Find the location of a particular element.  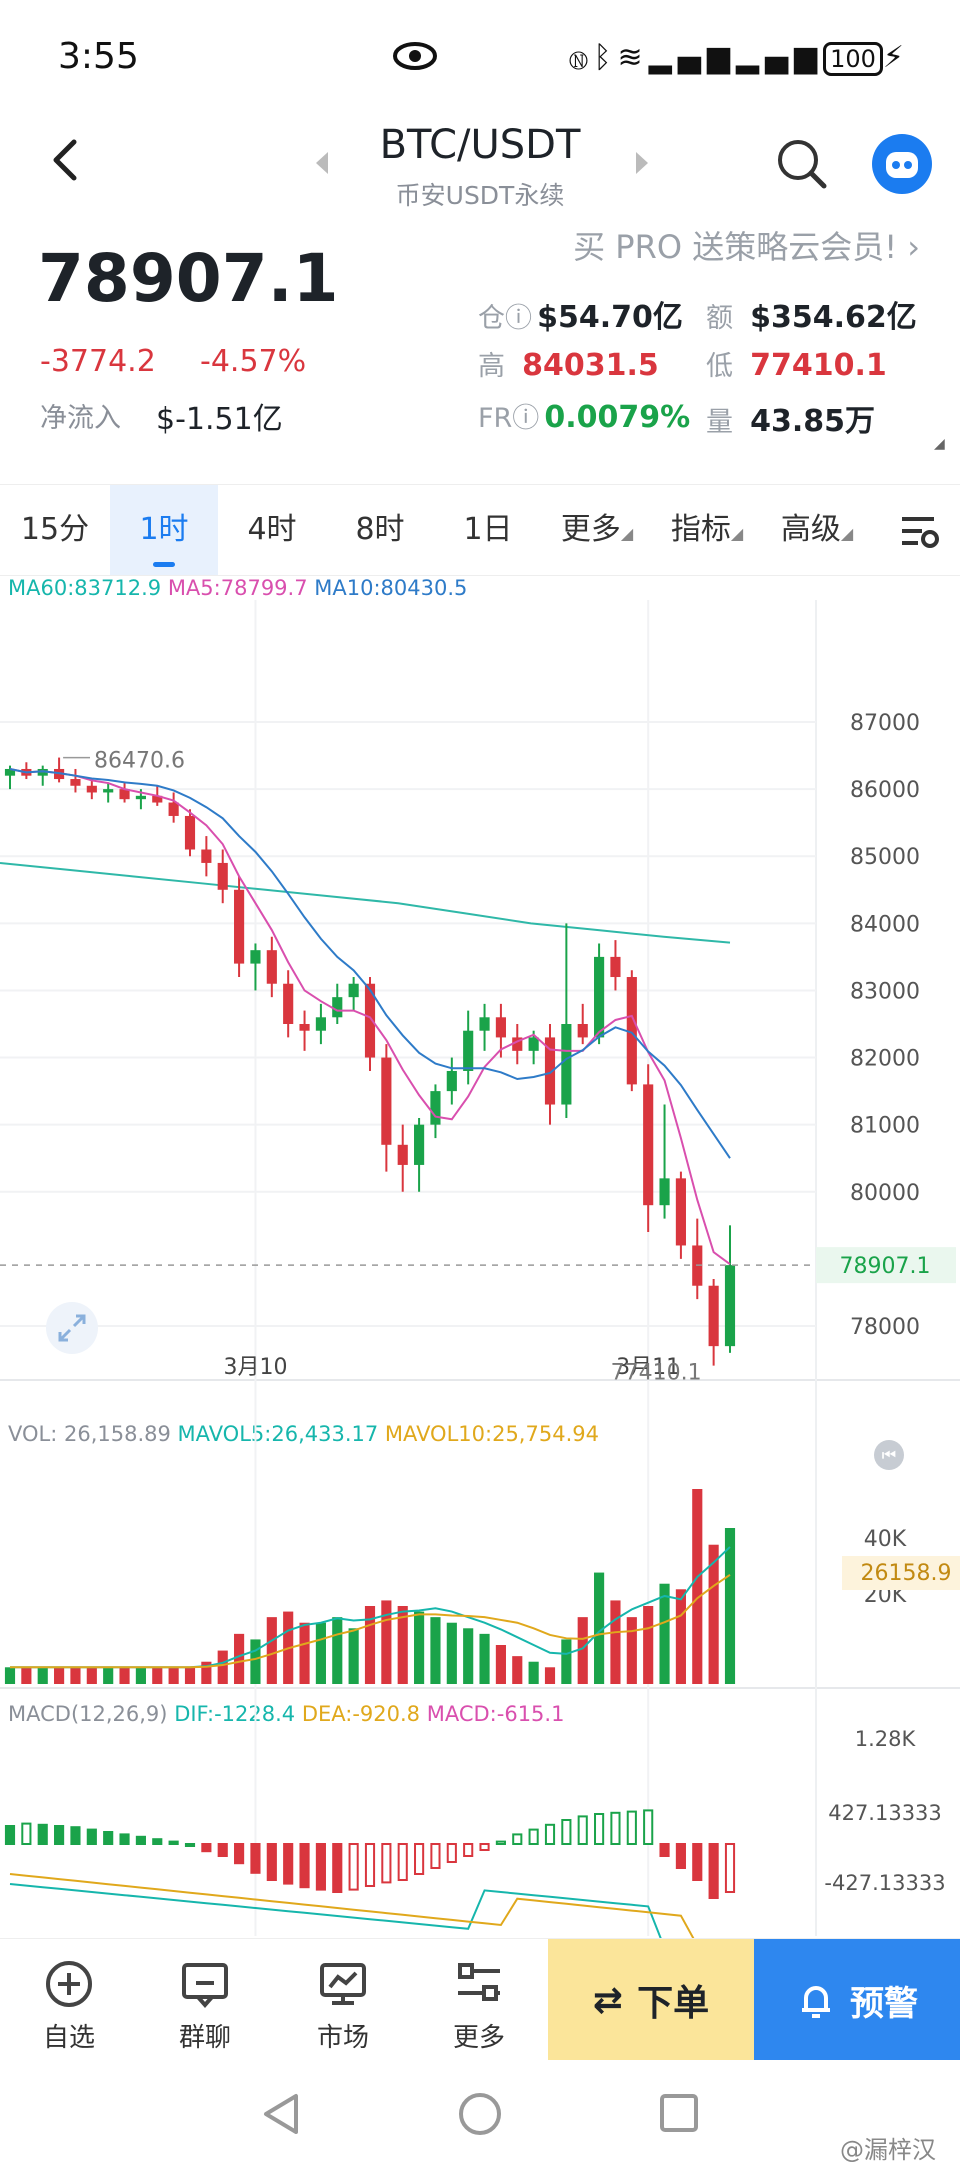

prev-pair-icon is located at coordinates (322, 165).